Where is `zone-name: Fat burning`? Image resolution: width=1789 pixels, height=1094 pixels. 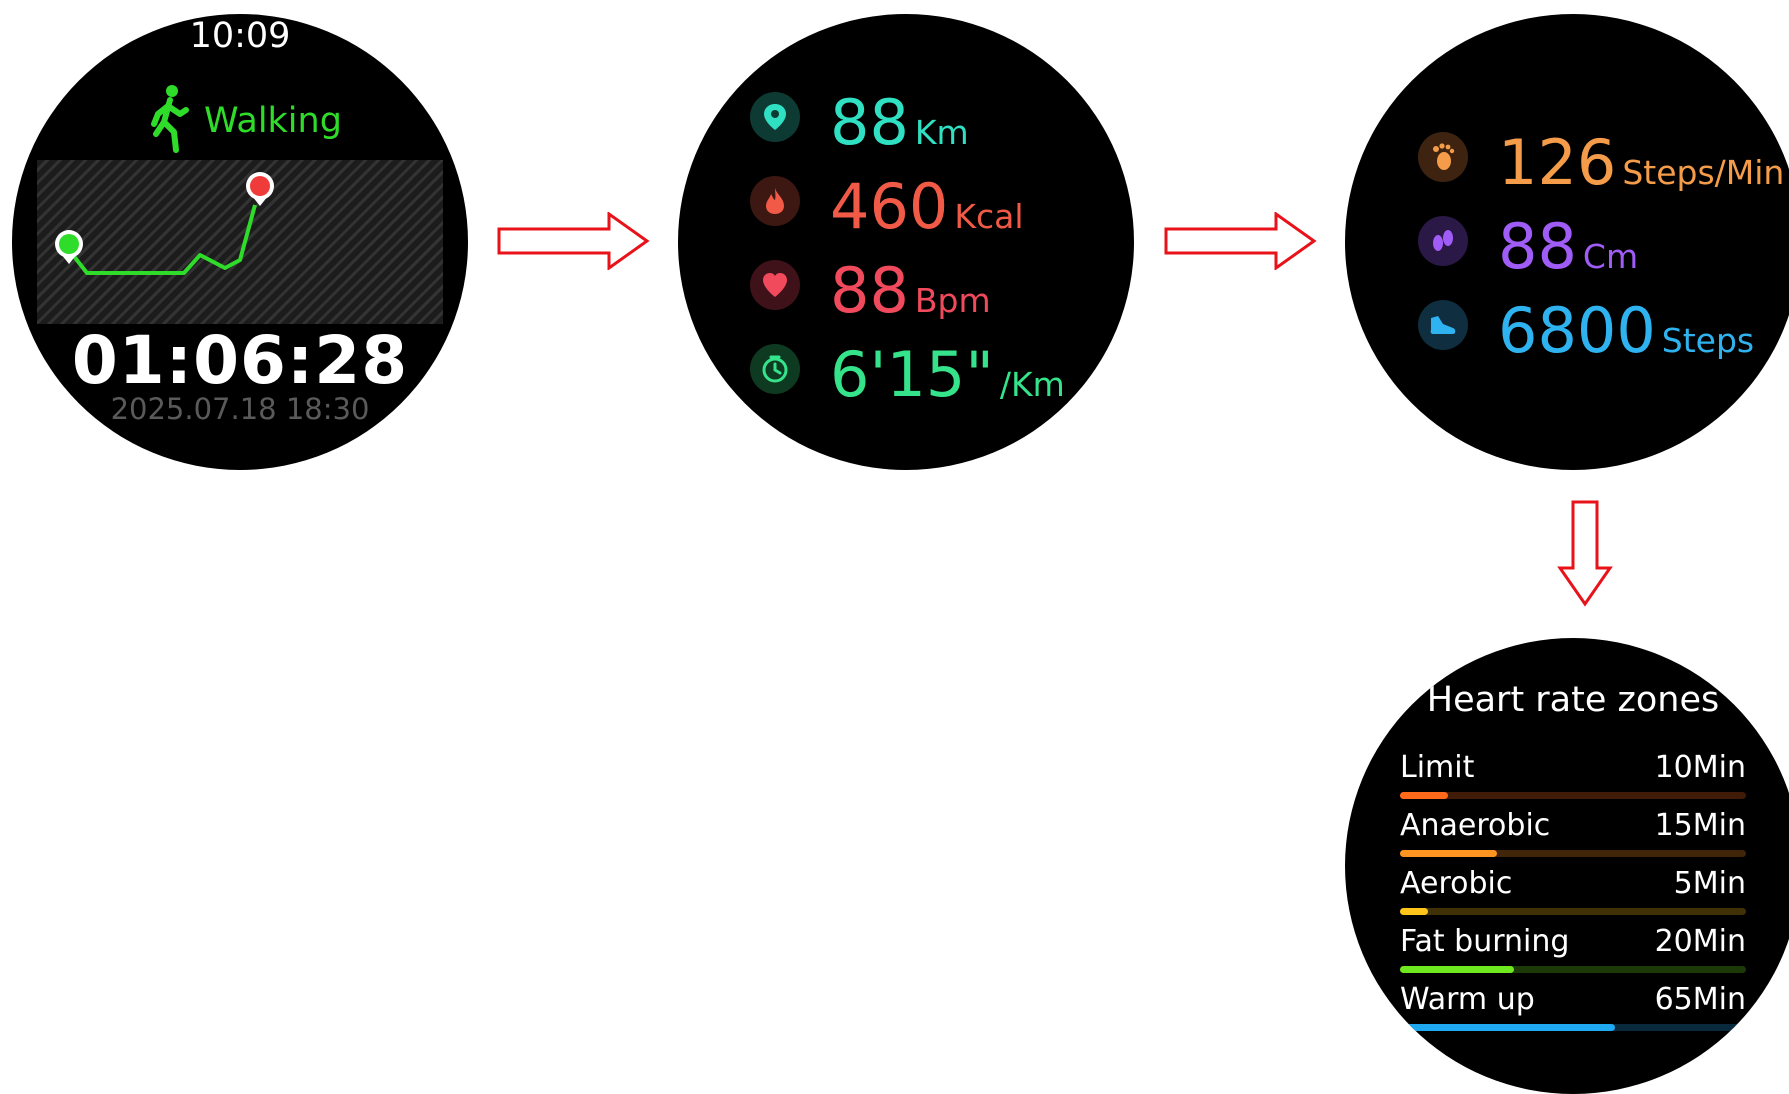 zone-name: Fat burning is located at coordinates (1485, 941).